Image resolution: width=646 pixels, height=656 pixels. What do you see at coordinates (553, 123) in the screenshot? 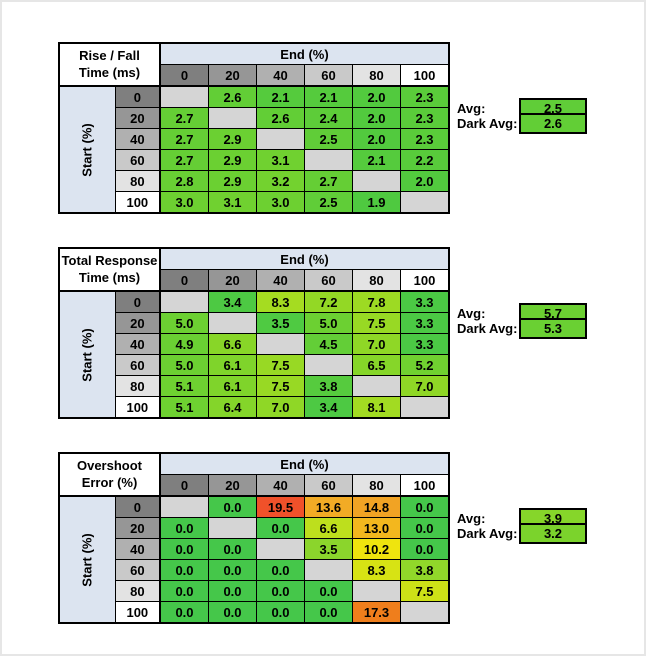
I see `dark-avg-value-cell: 2.6` at bounding box center [553, 123].